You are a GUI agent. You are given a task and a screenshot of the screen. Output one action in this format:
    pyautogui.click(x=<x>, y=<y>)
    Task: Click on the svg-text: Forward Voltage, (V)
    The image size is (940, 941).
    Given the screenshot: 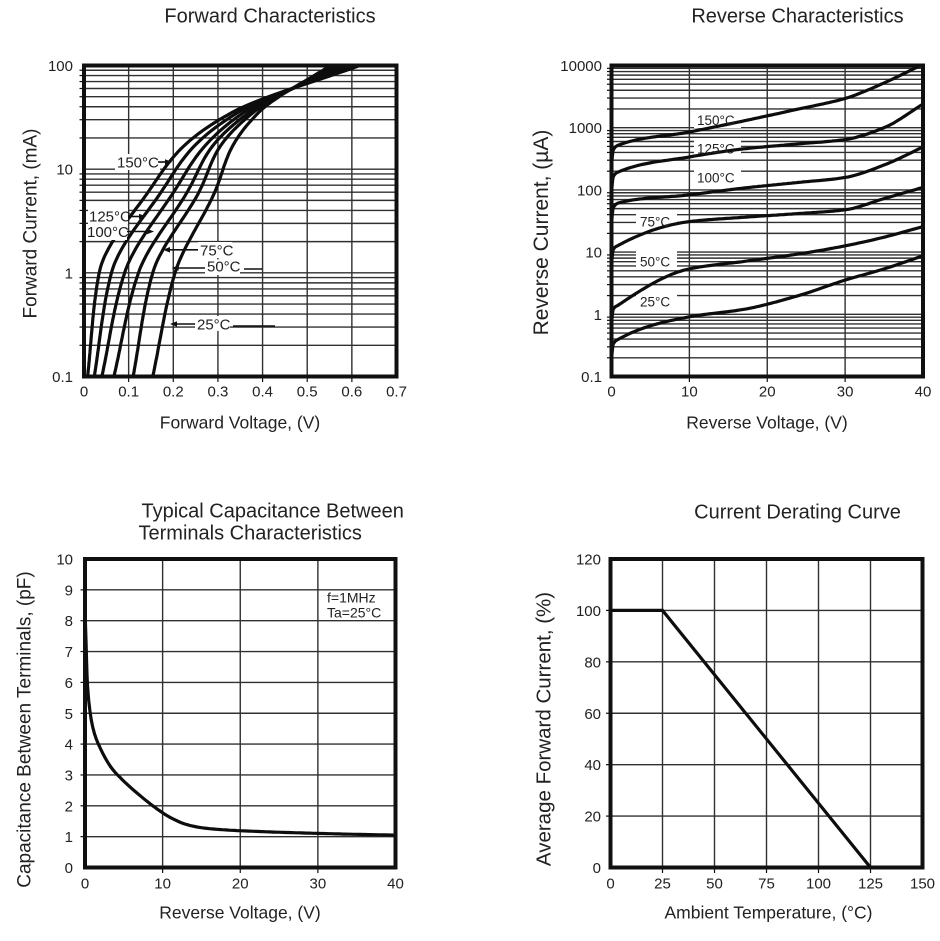 What is the action you would take?
    pyautogui.click(x=240, y=423)
    